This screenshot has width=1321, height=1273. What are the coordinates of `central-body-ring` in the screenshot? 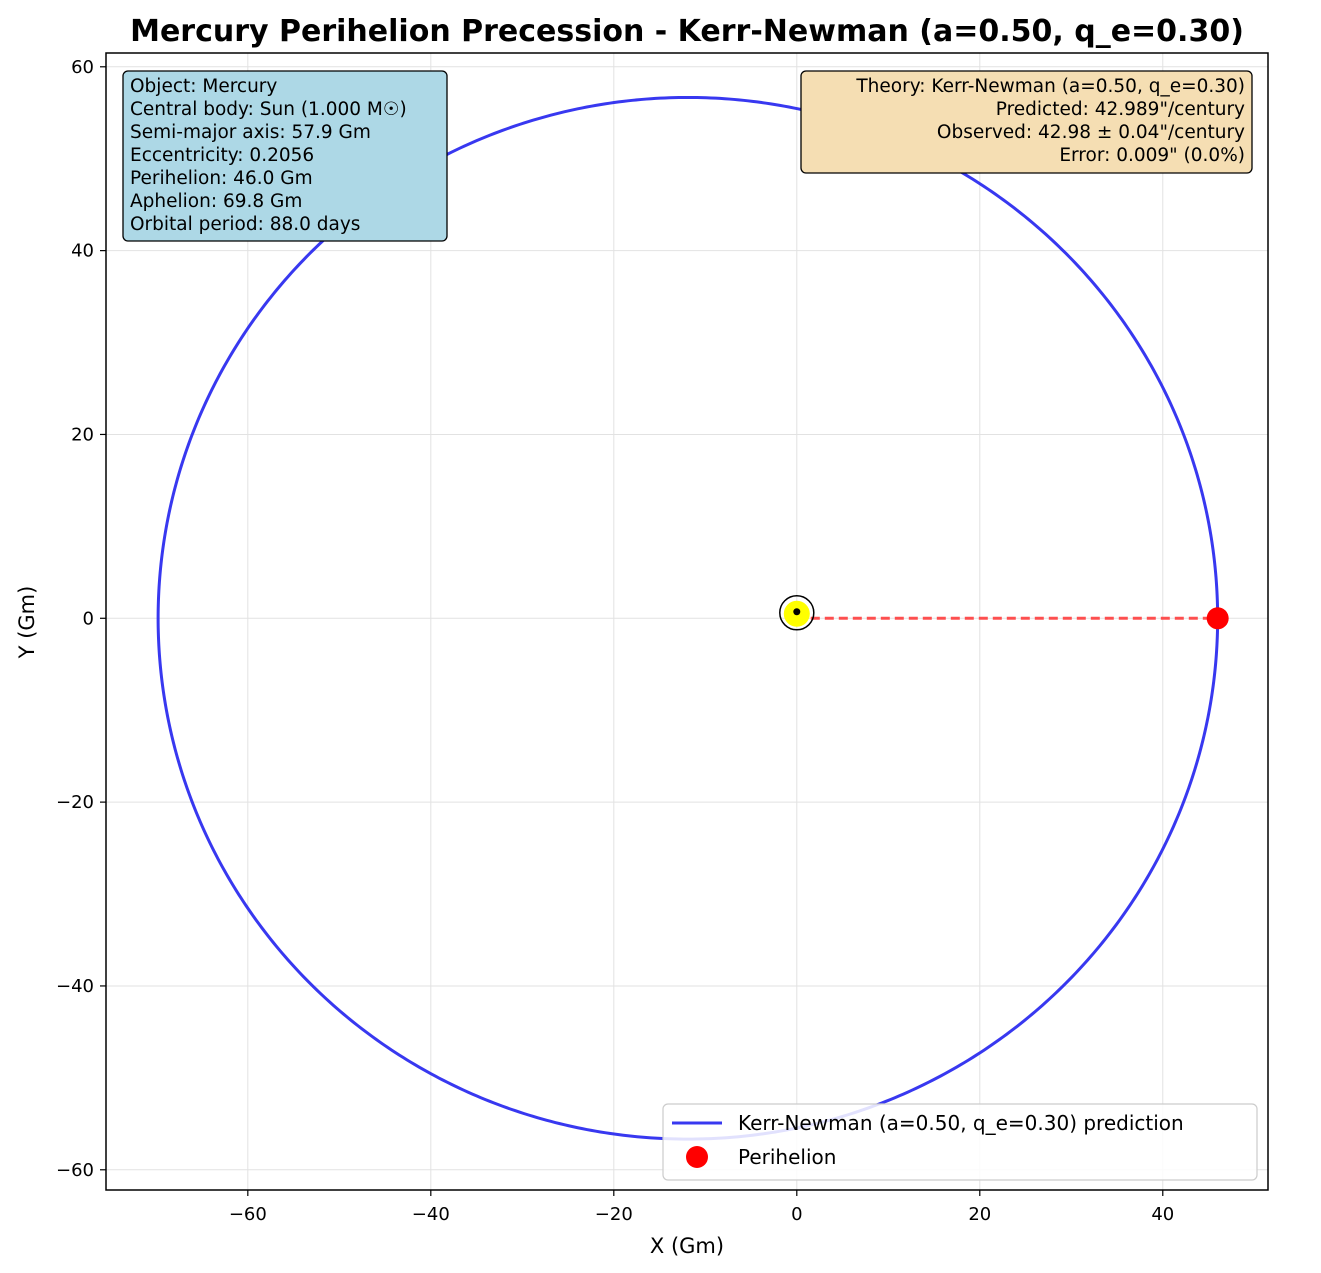 It's located at (797, 613).